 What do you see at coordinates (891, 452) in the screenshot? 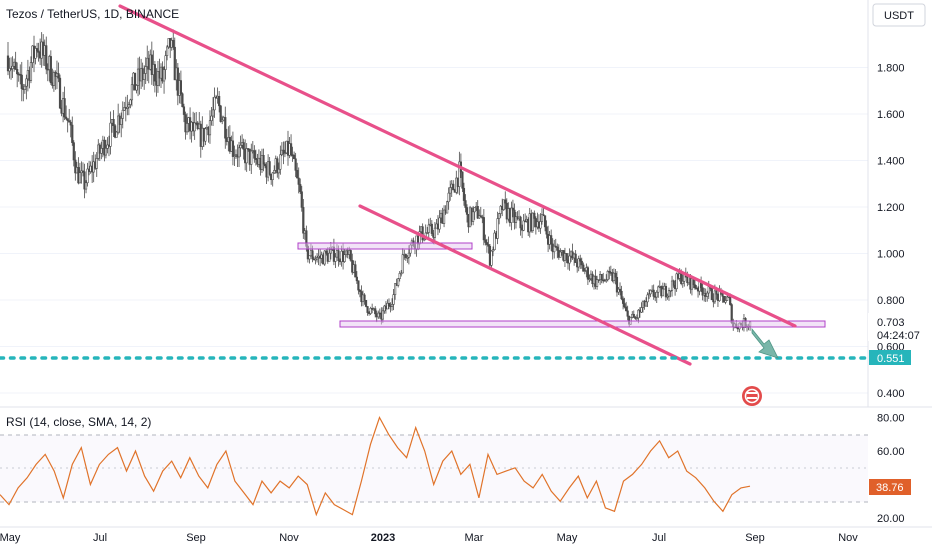
I see `rsi-tick-label: 60.00` at bounding box center [891, 452].